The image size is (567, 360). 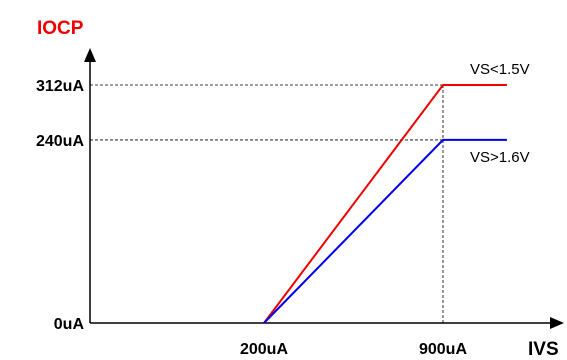 What do you see at coordinates (60, 141) in the screenshot?
I see `y-tick-label-2: 240uA` at bounding box center [60, 141].